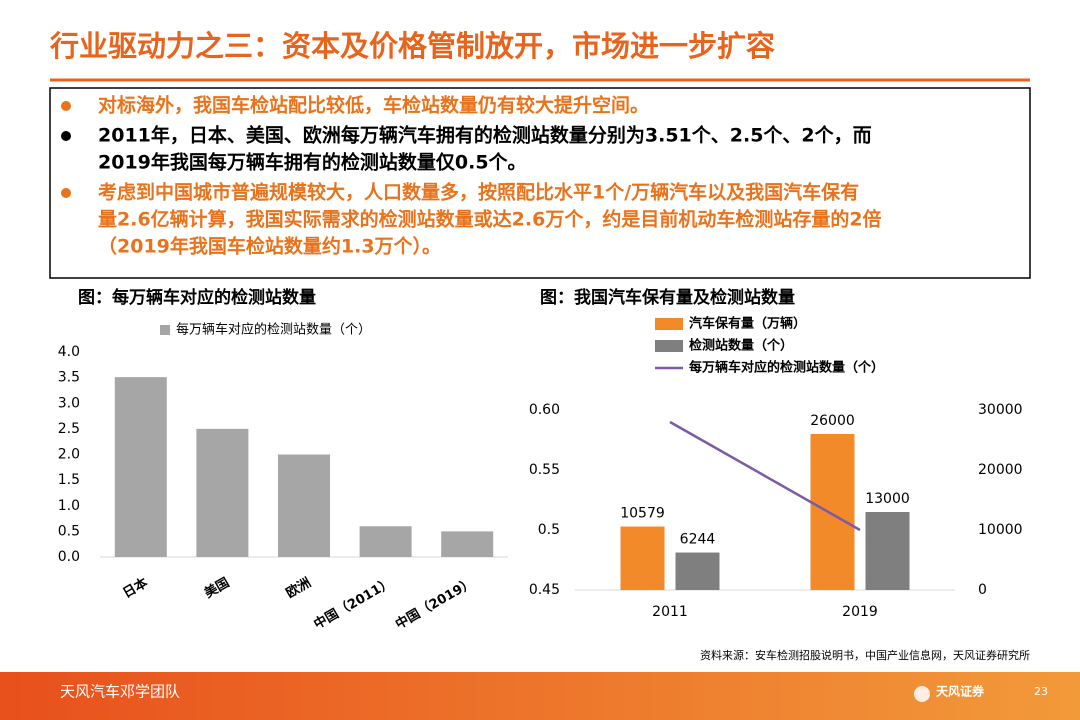 This screenshot has width=1080, height=720. What do you see at coordinates (670, 612) in the screenshot?
I see `x-tick-label: 2011` at bounding box center [670, 612].